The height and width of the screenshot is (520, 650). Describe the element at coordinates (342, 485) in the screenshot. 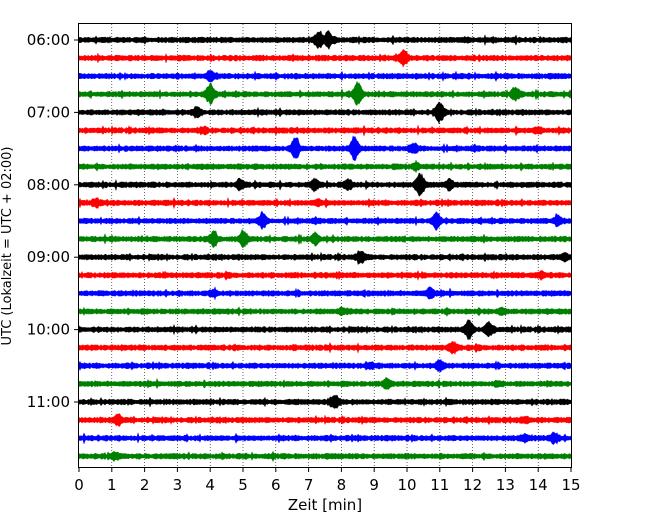

I see `x-tick-label: 8` at that location.